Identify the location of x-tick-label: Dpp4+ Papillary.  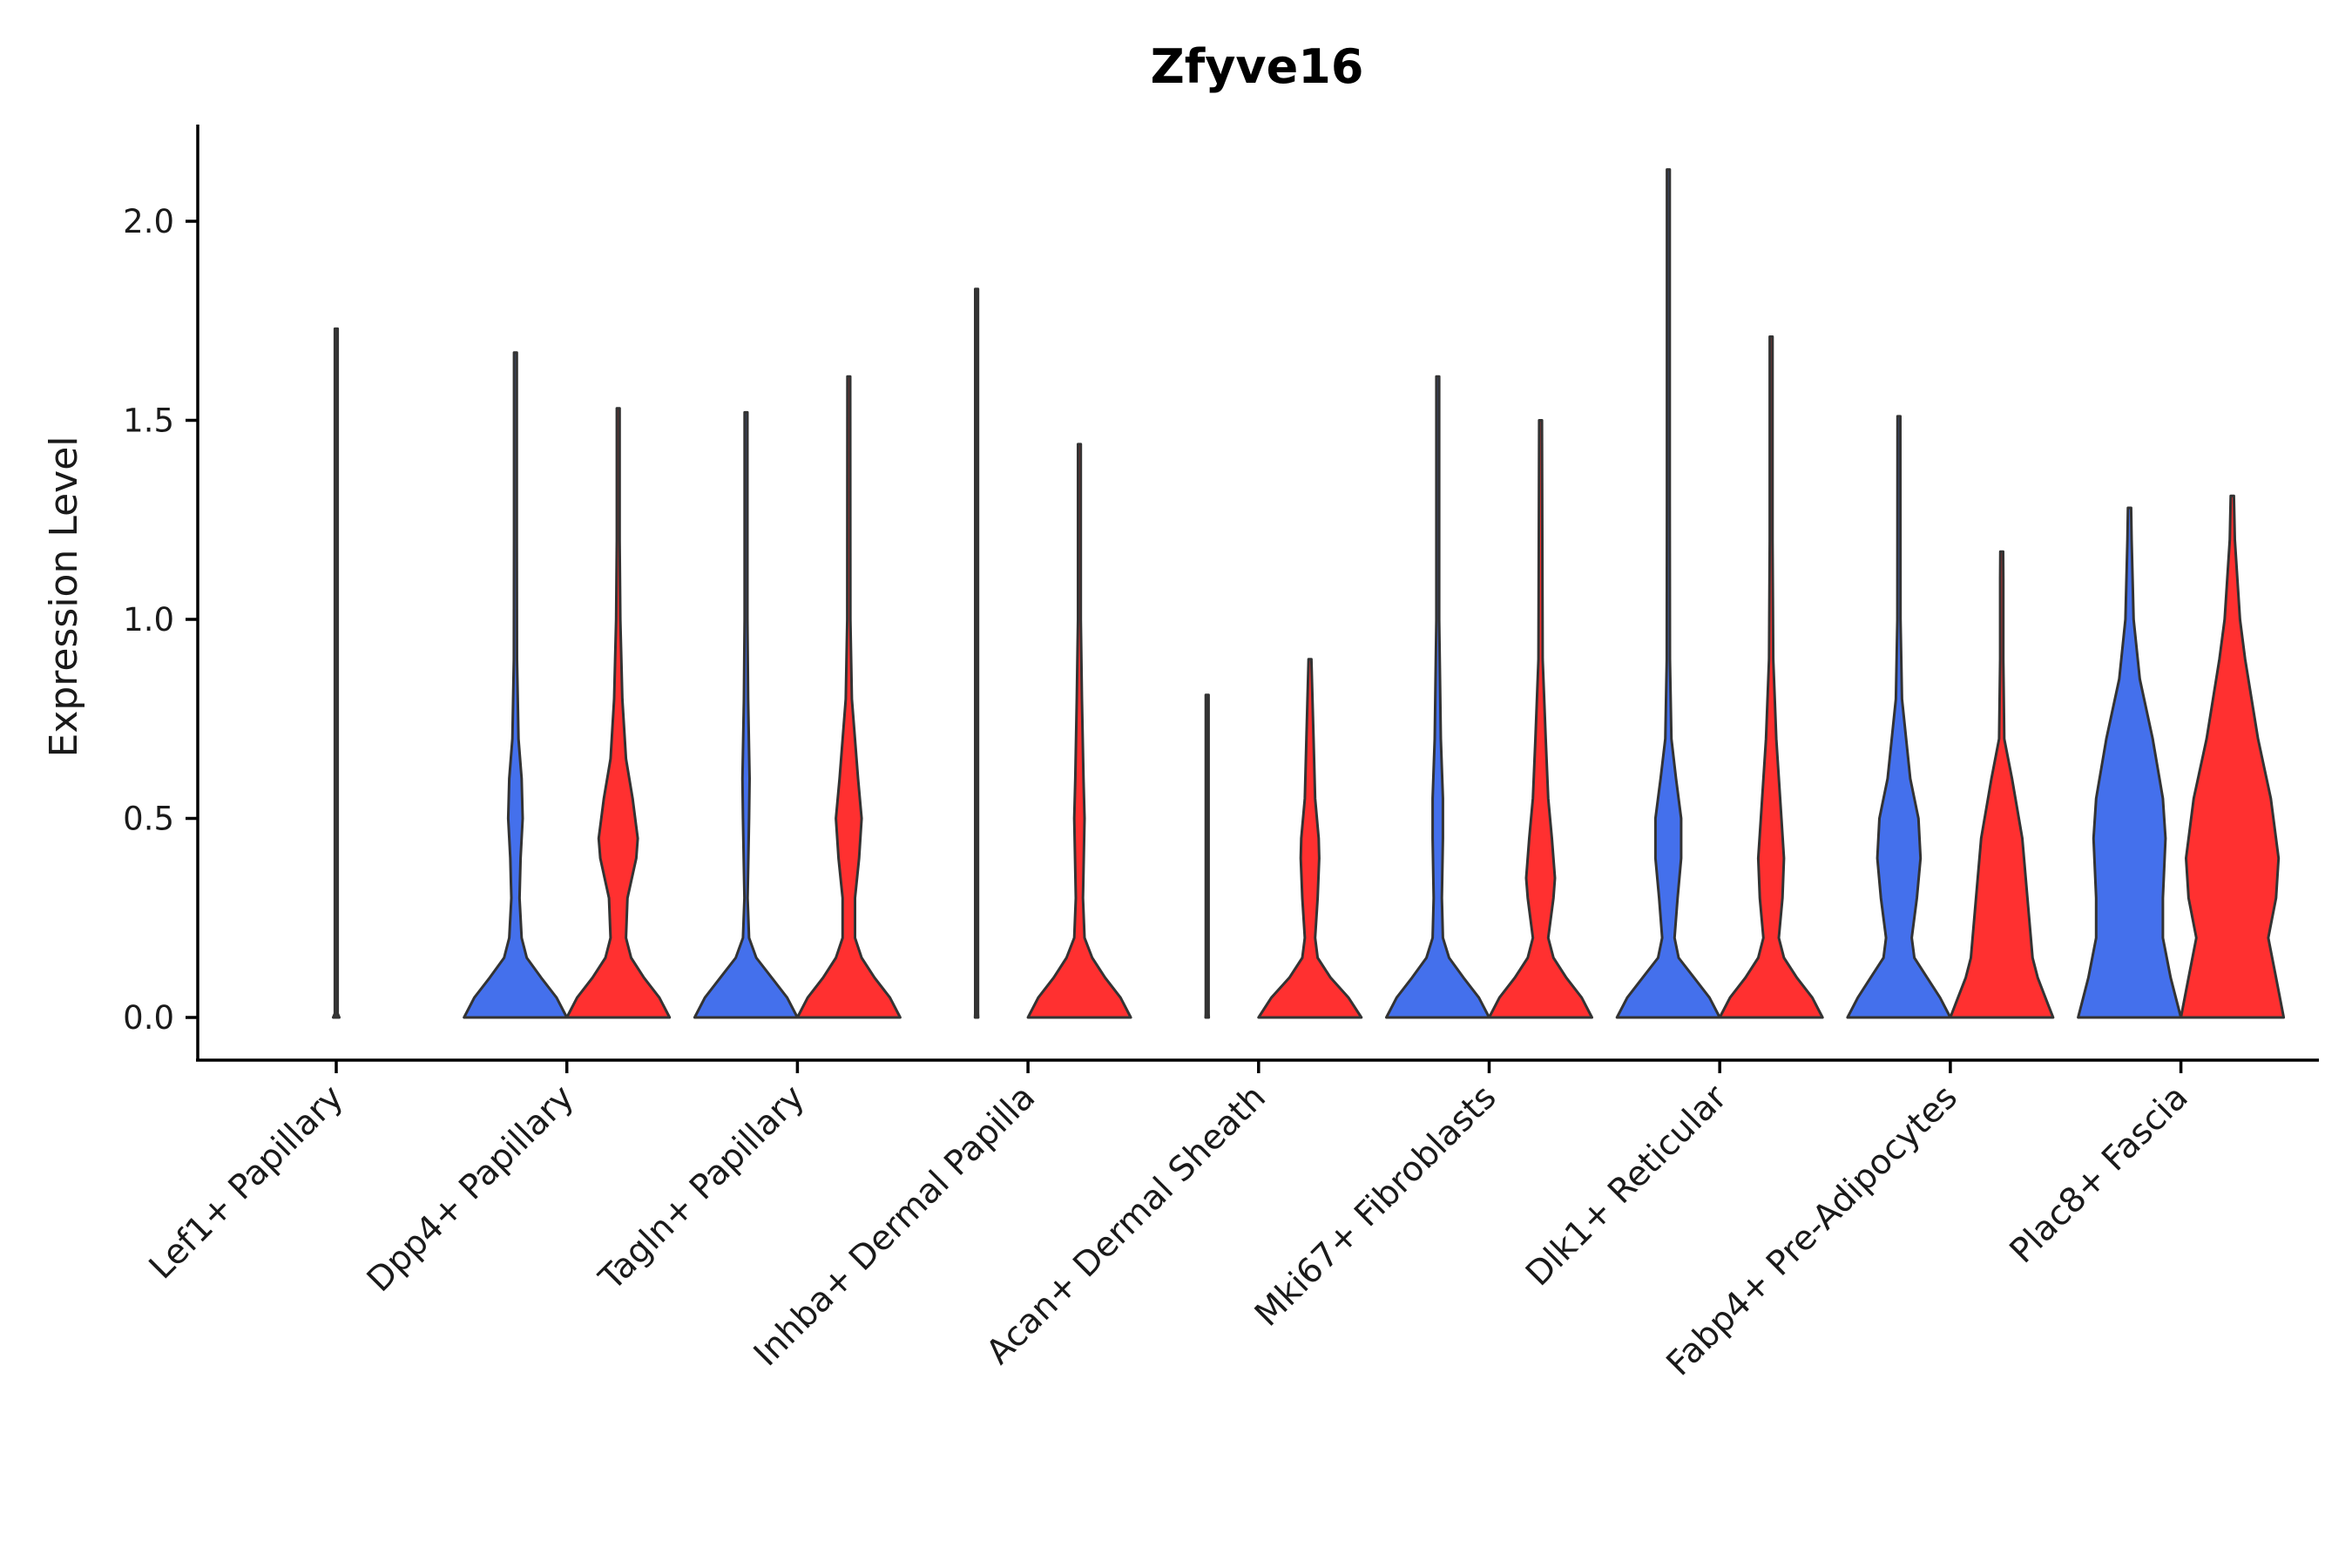
(471, 1189).